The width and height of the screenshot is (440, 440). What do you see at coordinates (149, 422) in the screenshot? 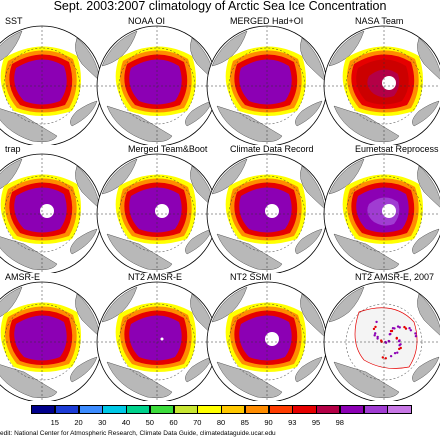
I see `colorbar-tick-label: 50` at bounding box center [149, 422].